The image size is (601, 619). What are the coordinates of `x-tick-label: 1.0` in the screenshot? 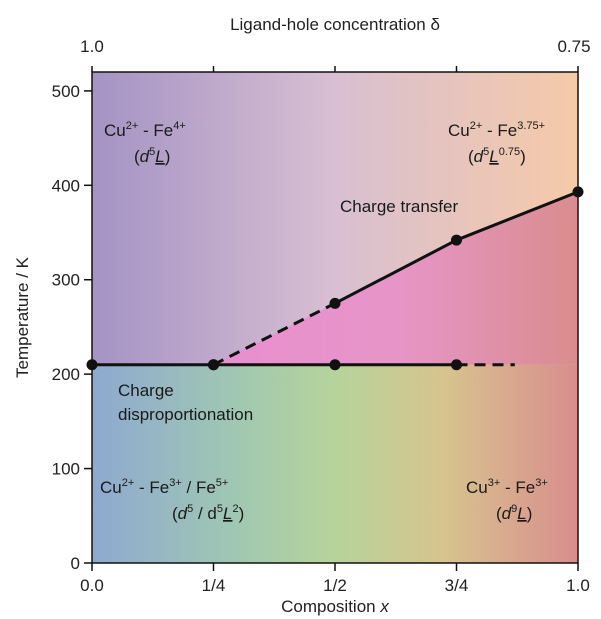 It's located at (578, 585).